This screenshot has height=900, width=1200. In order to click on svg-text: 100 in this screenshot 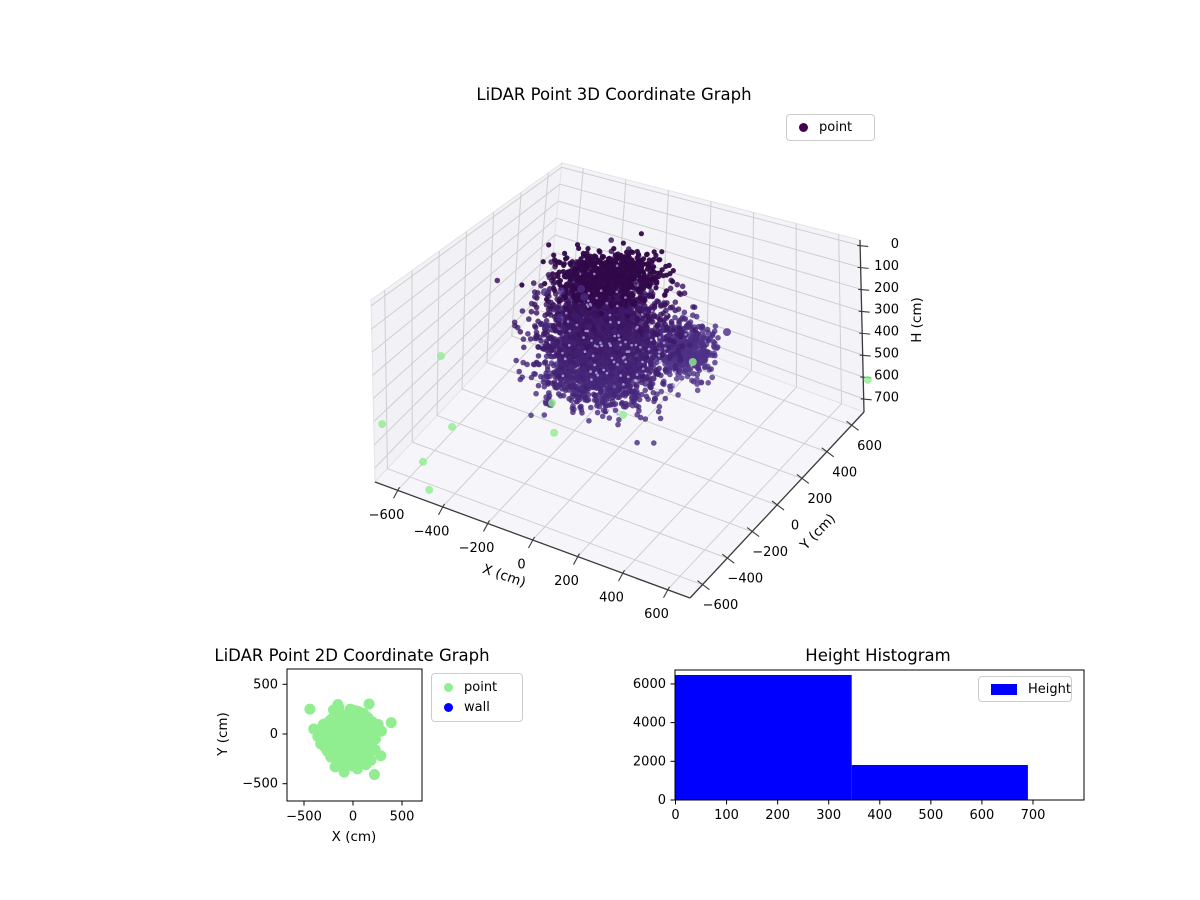, I will do `click(886, 266)`.